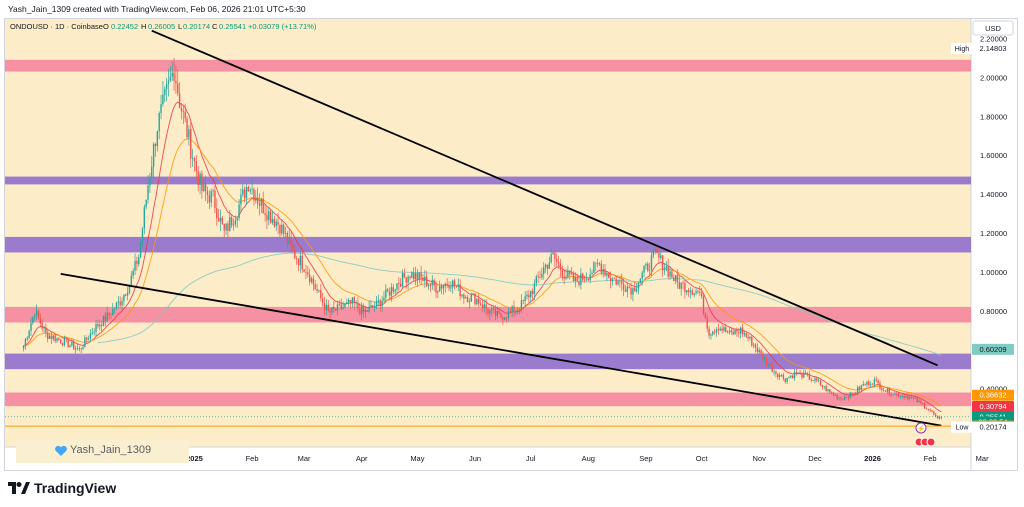  Describe the element at coordinates (75, 488) in the screenshot. I see `brand-name: TradingView` at that location.